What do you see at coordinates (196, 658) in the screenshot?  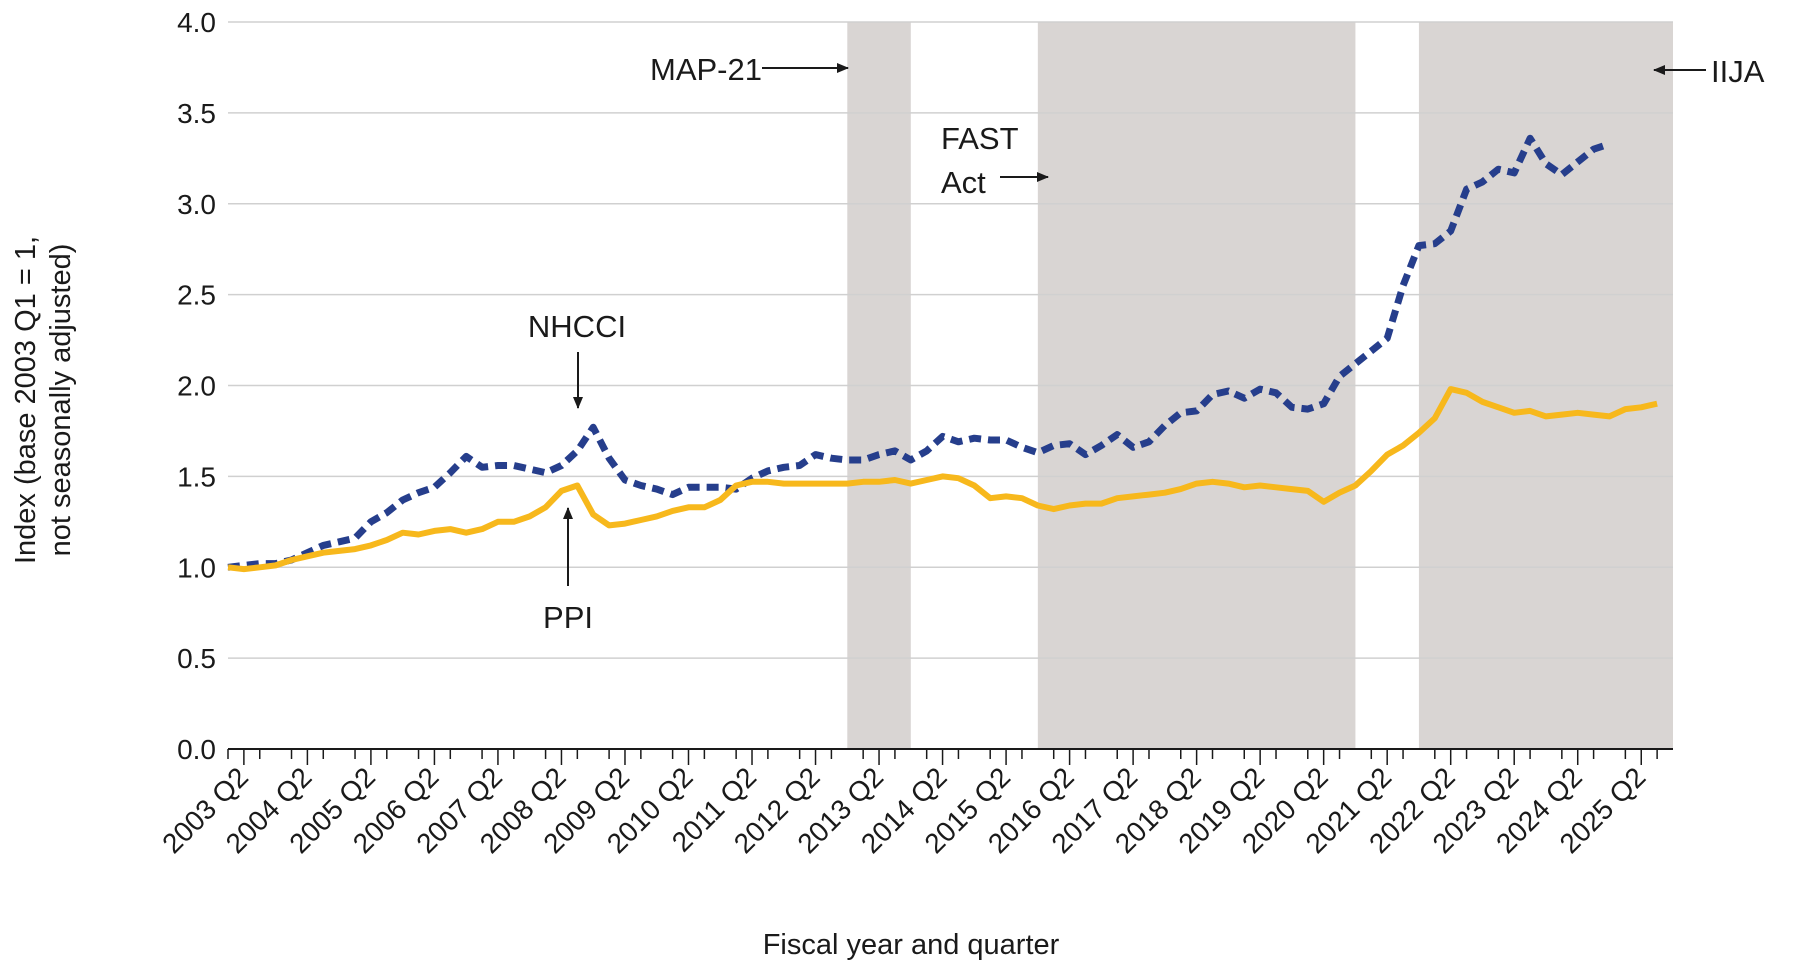 I see `y-tick-label: 0.5` at bounding box center [196, 658].